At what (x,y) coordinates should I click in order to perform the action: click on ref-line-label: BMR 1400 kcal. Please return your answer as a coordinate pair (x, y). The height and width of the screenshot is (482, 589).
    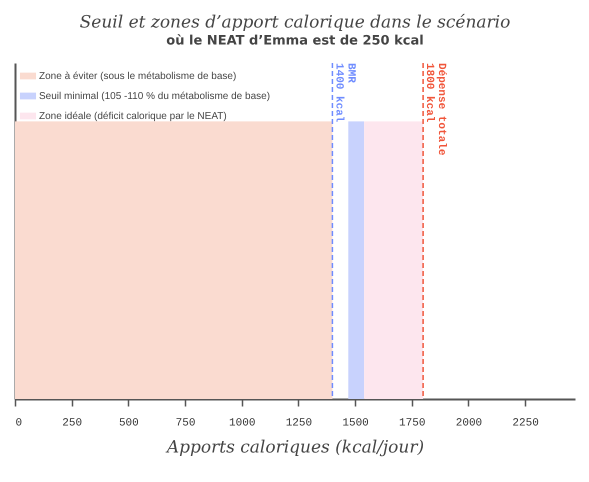
    Looking at the image, I should click on (344, 93).